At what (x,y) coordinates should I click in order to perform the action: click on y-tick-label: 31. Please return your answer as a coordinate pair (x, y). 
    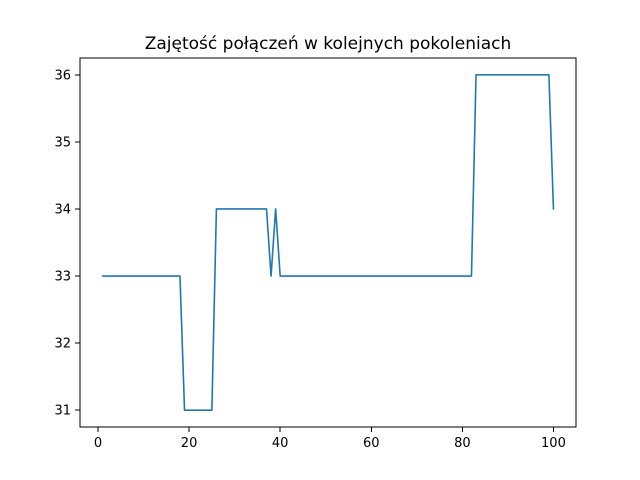
    Looking at the image, I should click on (62, 411).